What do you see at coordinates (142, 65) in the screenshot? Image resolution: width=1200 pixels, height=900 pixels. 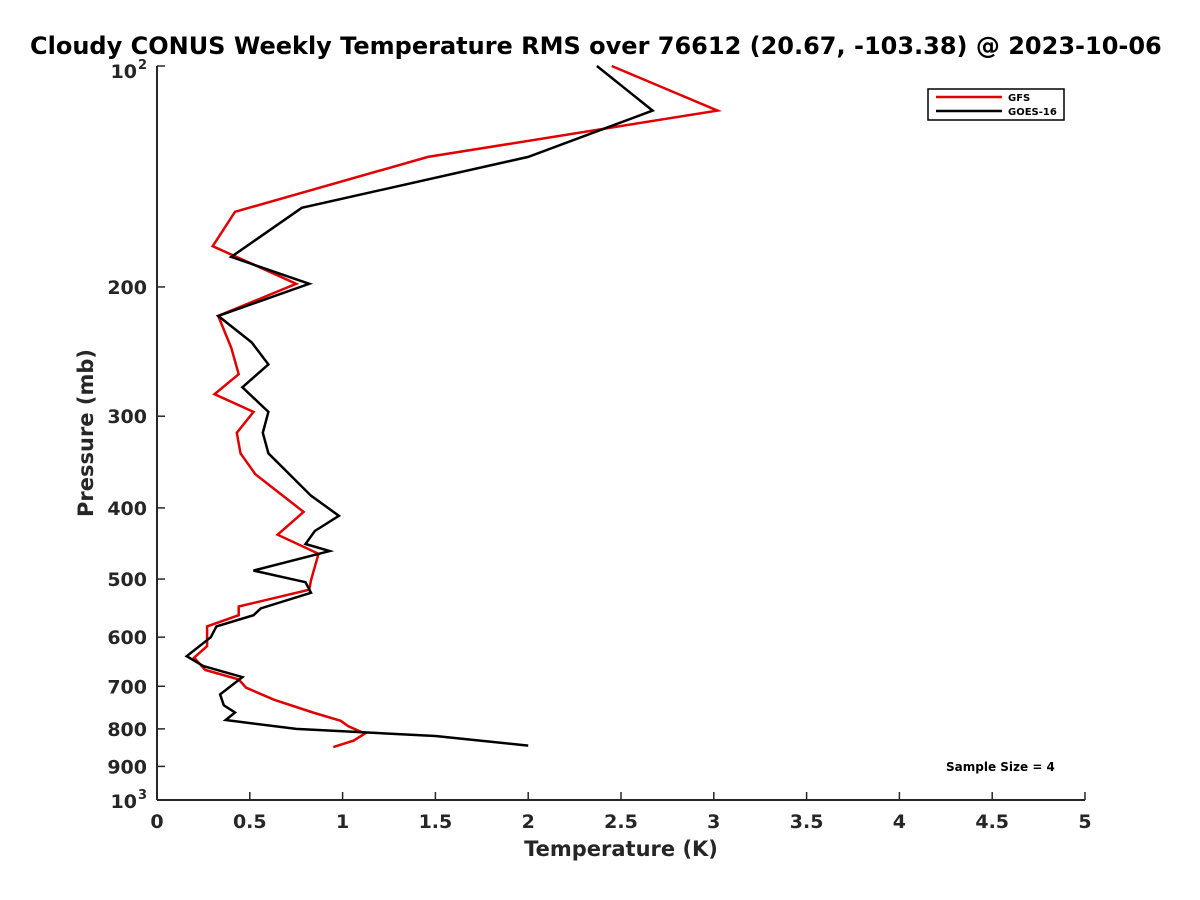 I see `y-tick-exponent: 2` at bounding box center [142, 65].